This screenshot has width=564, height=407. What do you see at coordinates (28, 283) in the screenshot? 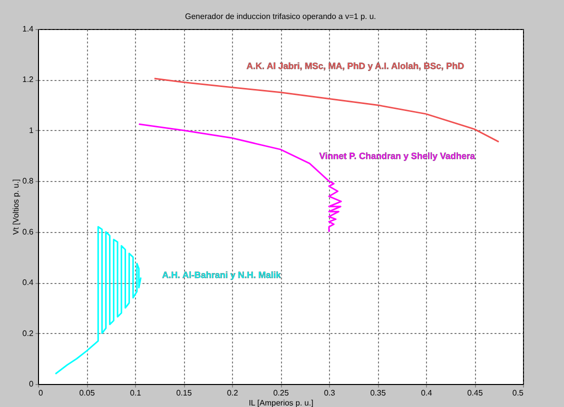
I see `y-tick-label: 0.4` at bounding box center [28, 283].